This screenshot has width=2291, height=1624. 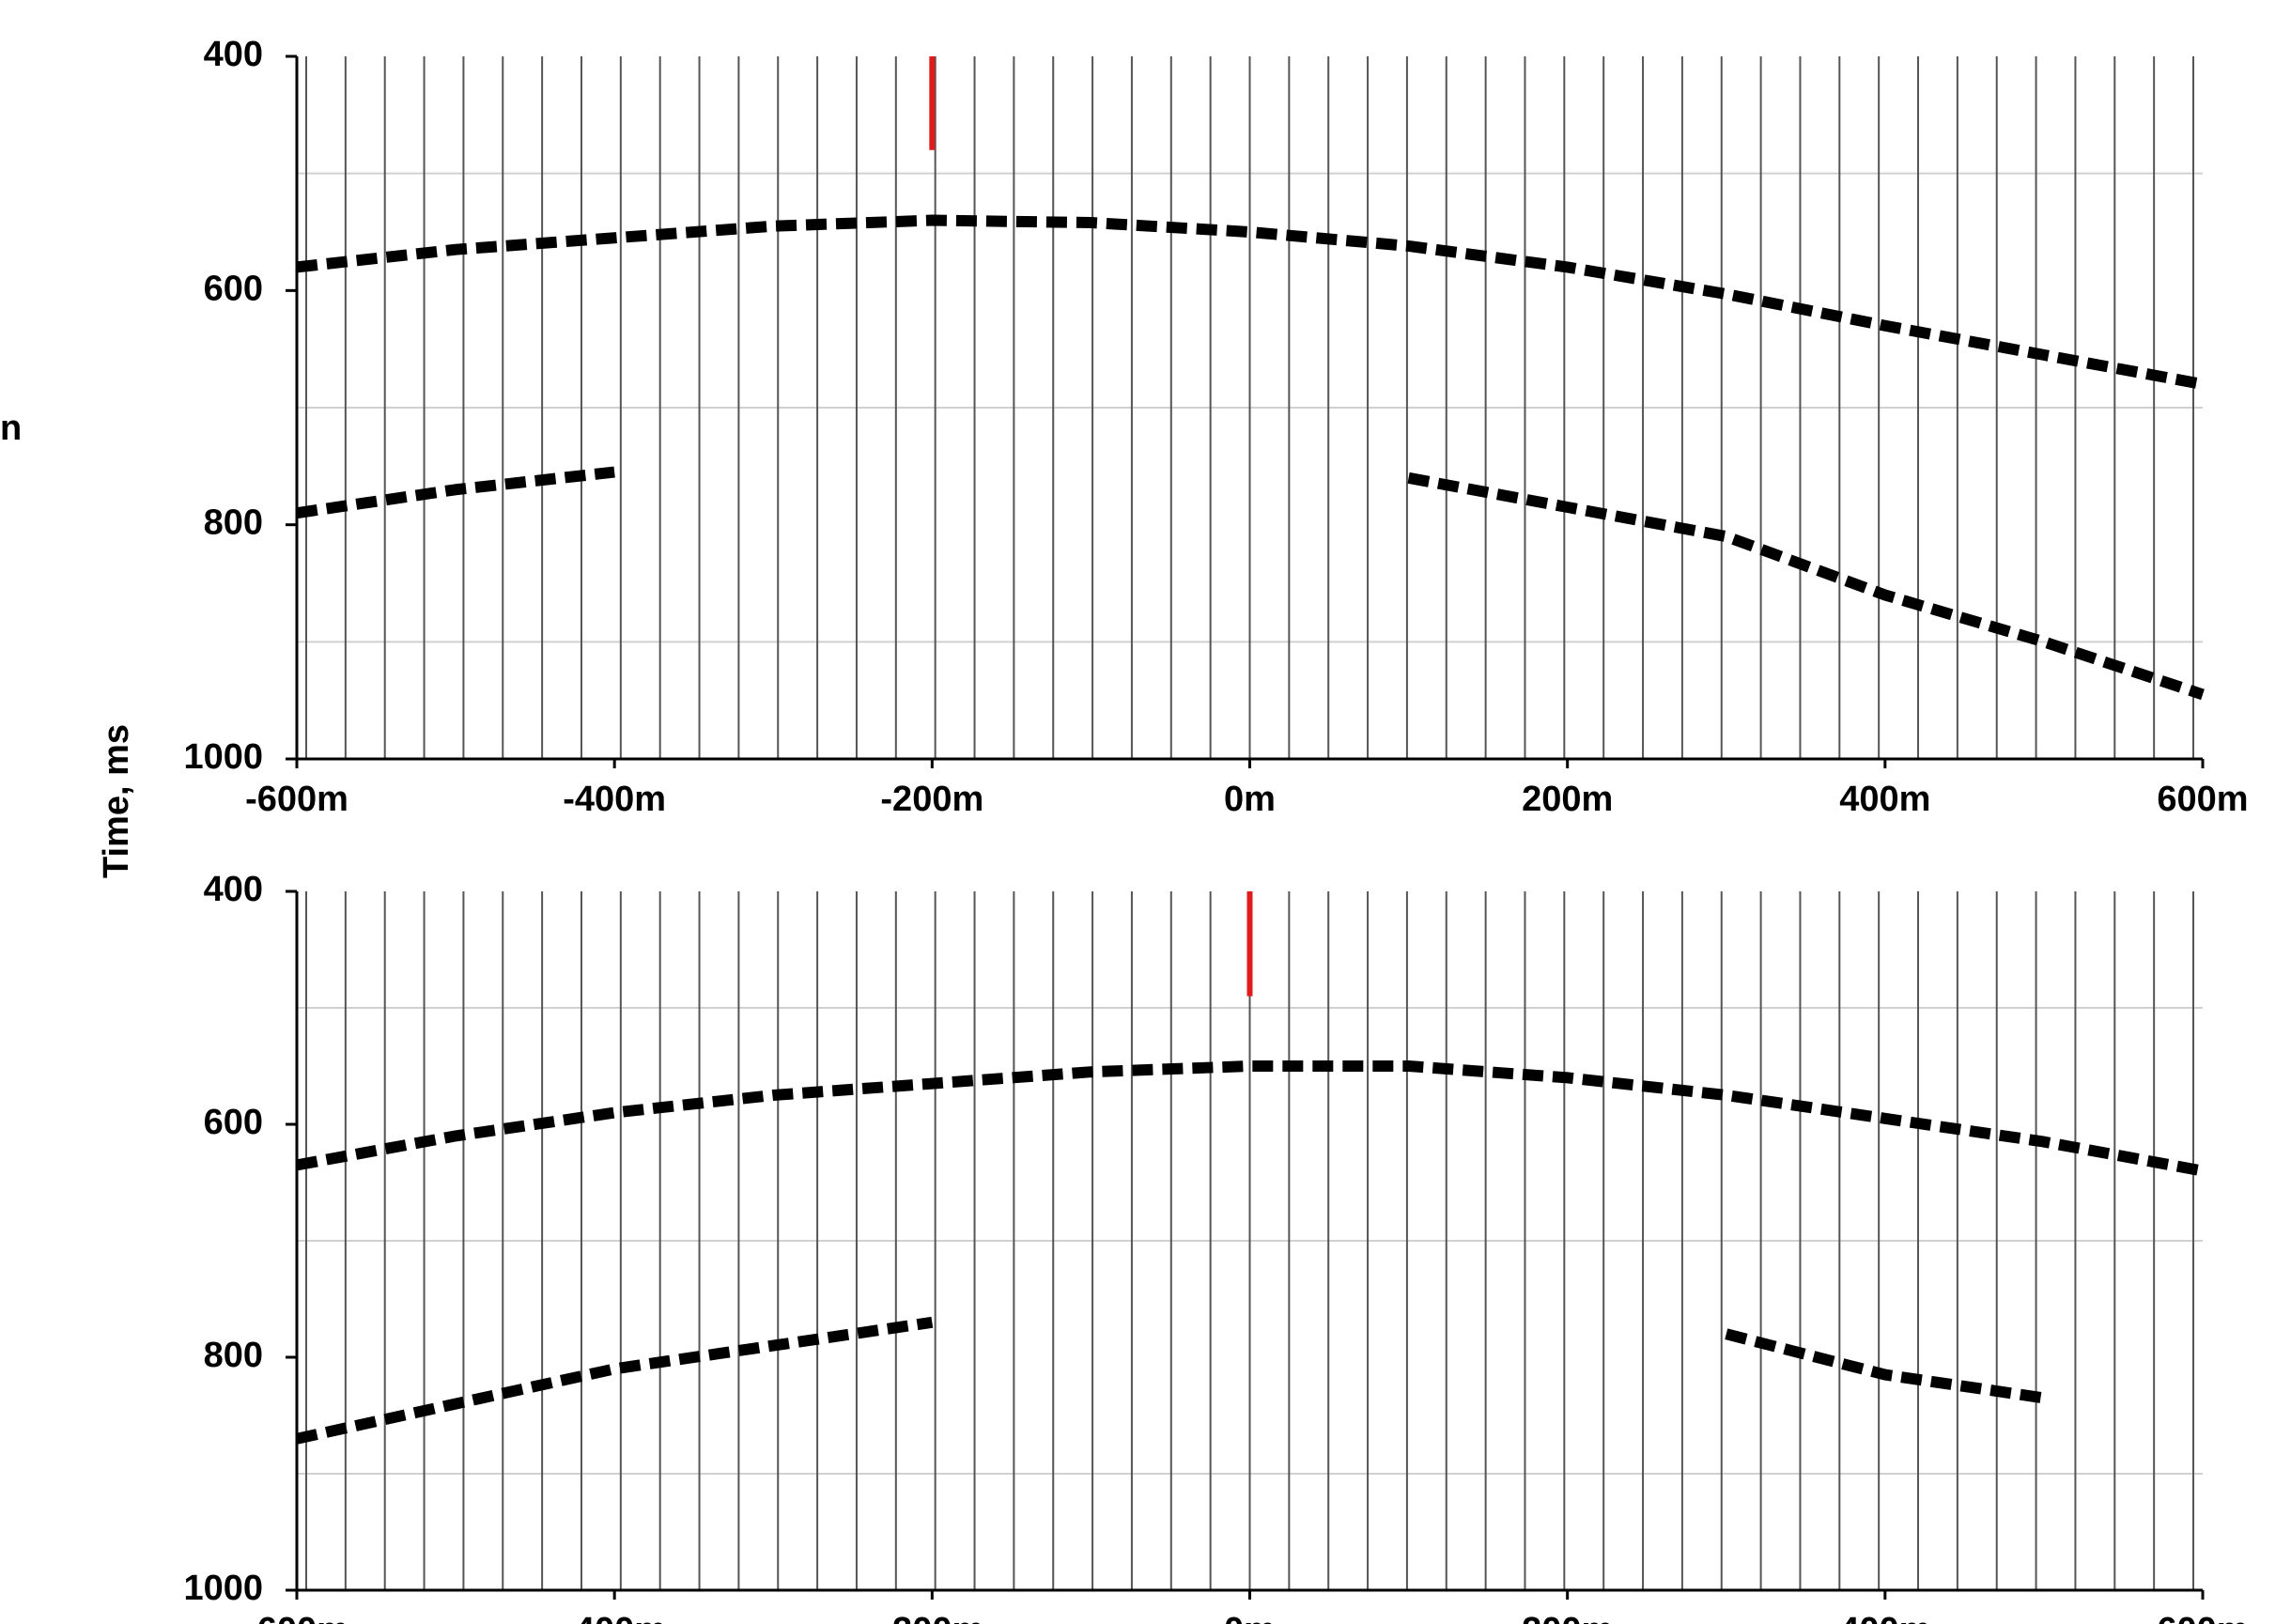 What do you see at coordinates (116, 801) in the screenshot?
I see `y-axis-label: Time, ms` at bounding box center [116, 801].